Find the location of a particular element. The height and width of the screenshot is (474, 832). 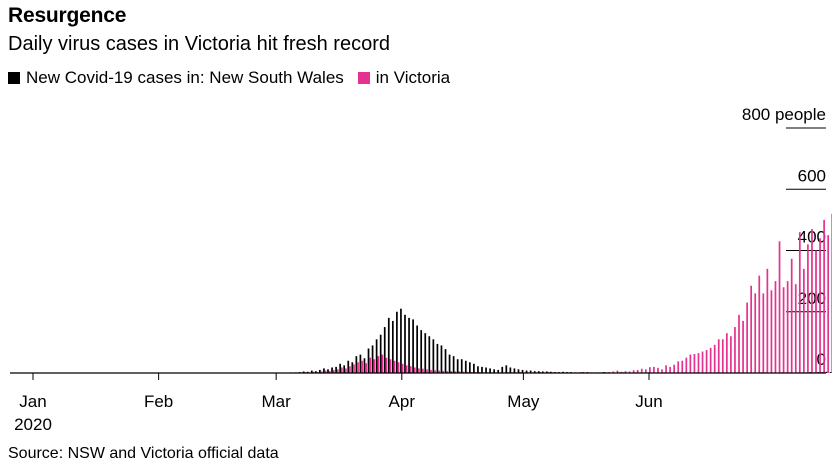

legend-item-nsw: New Covid-19 cases in: New South Wales is located at coordinates (176, 78).